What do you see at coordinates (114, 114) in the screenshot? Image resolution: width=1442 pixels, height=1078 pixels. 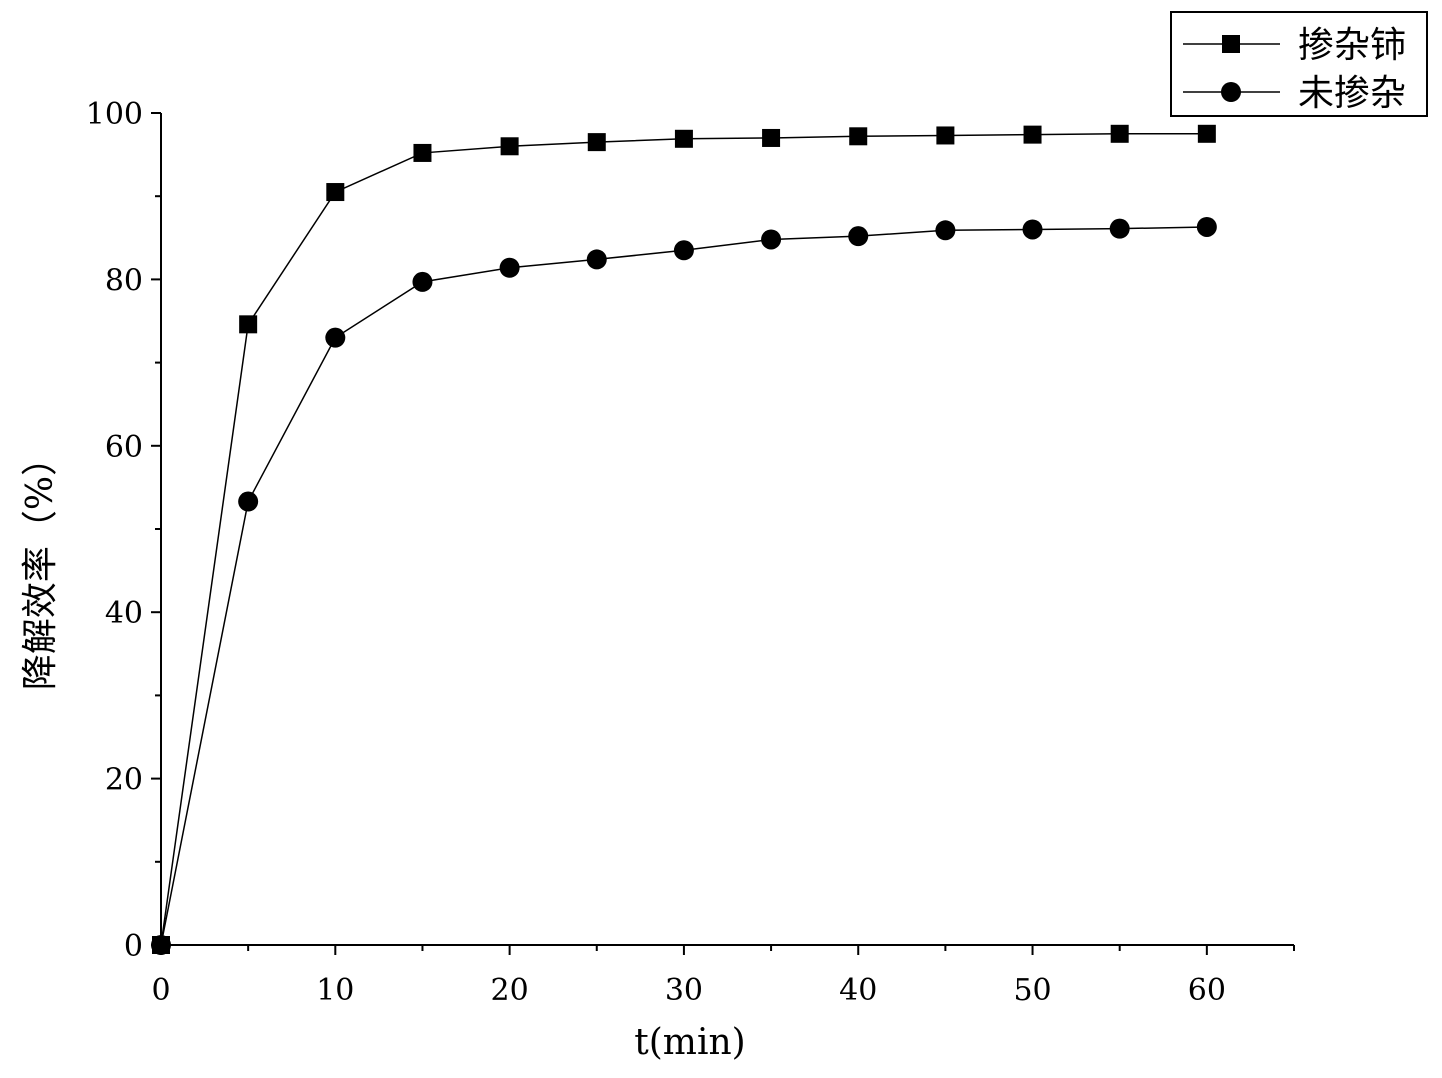 I see `y-tick-label: 100` at bounding box center [114, 114].